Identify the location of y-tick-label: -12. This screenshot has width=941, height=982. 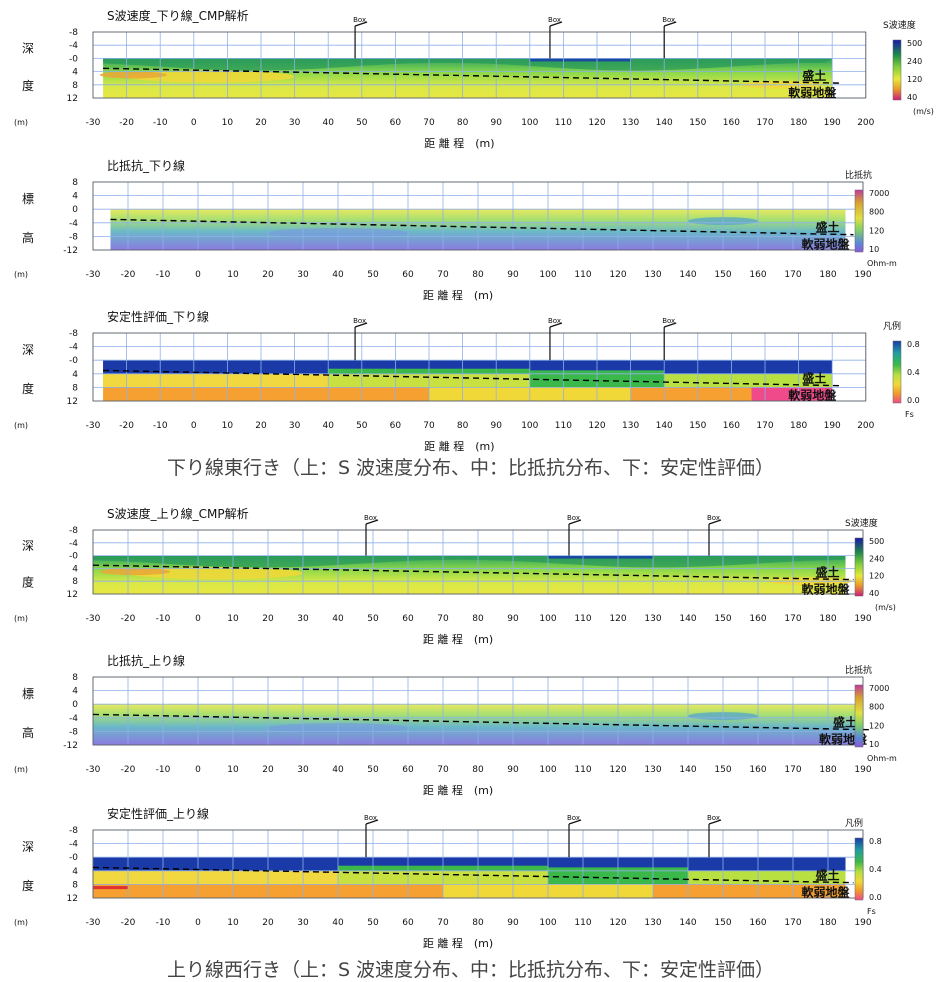
(70, 251).